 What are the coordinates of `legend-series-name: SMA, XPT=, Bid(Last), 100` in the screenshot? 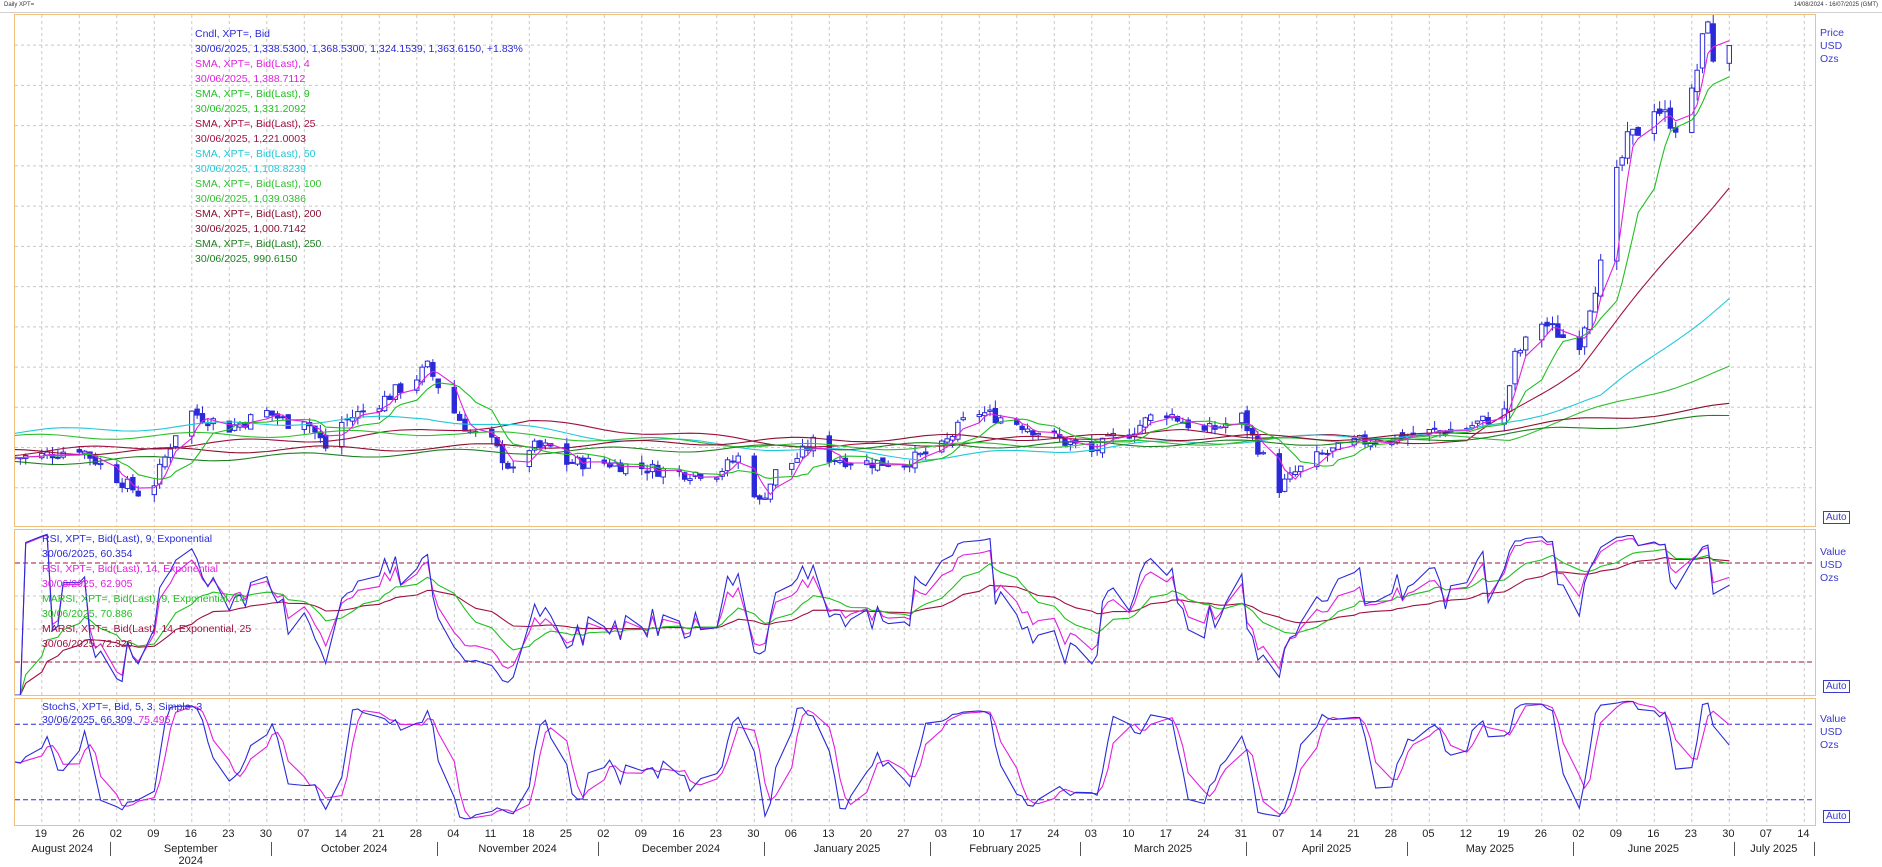 It's located at (258, 184).